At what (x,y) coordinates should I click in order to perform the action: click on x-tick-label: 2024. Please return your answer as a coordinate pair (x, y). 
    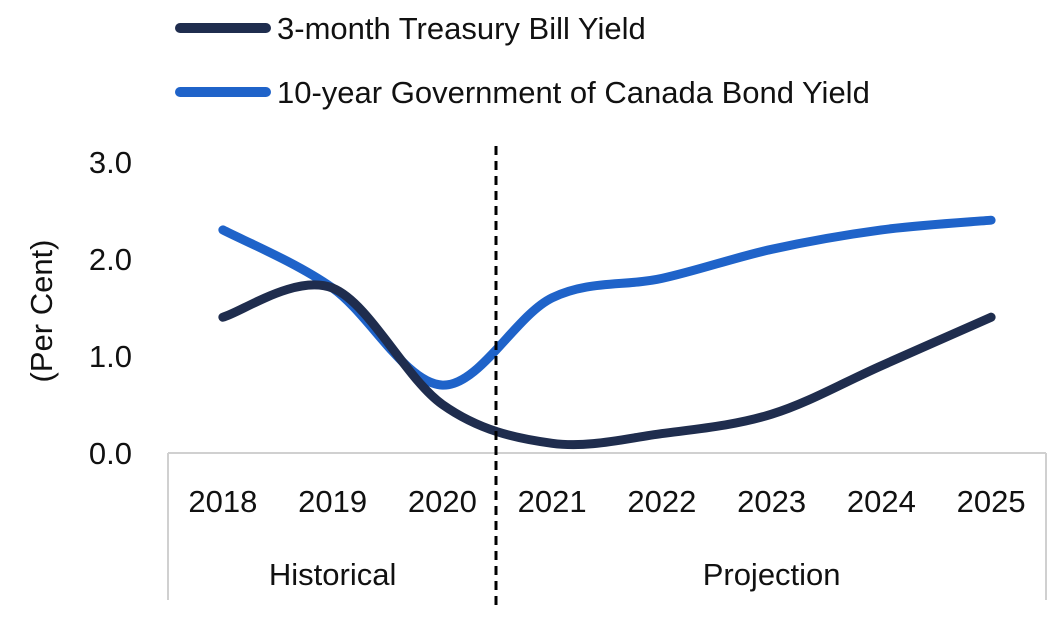
    Looking at the image, I should click on (881, 501).